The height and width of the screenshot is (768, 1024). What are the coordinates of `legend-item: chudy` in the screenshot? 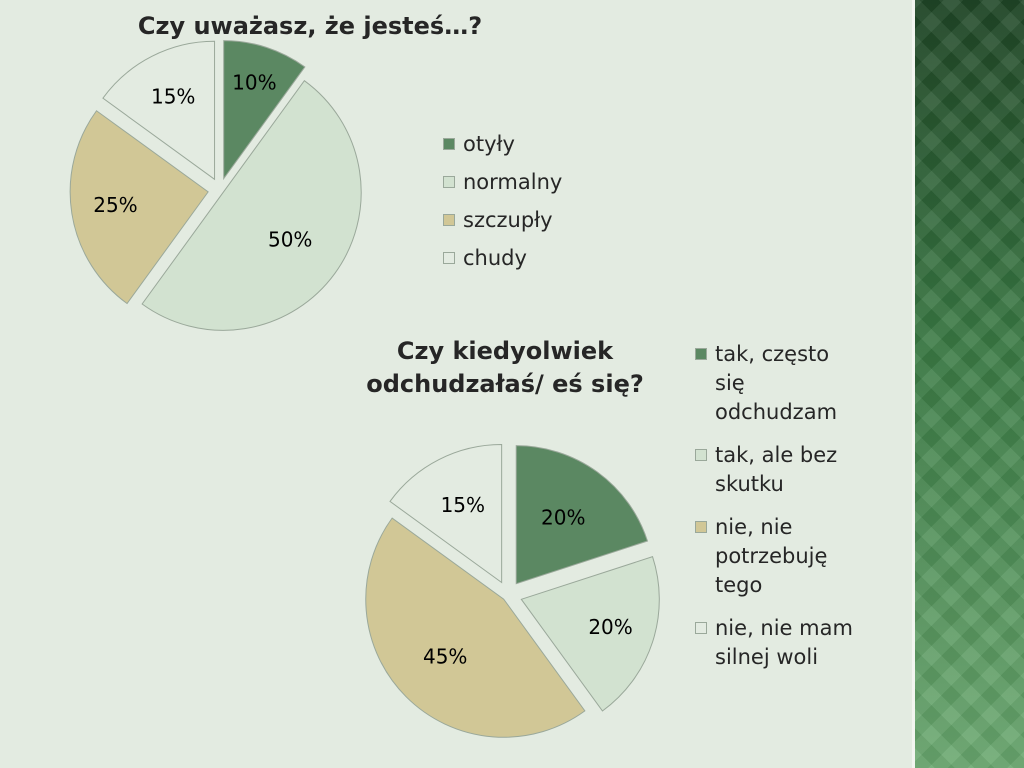 It's located at (538, 263).